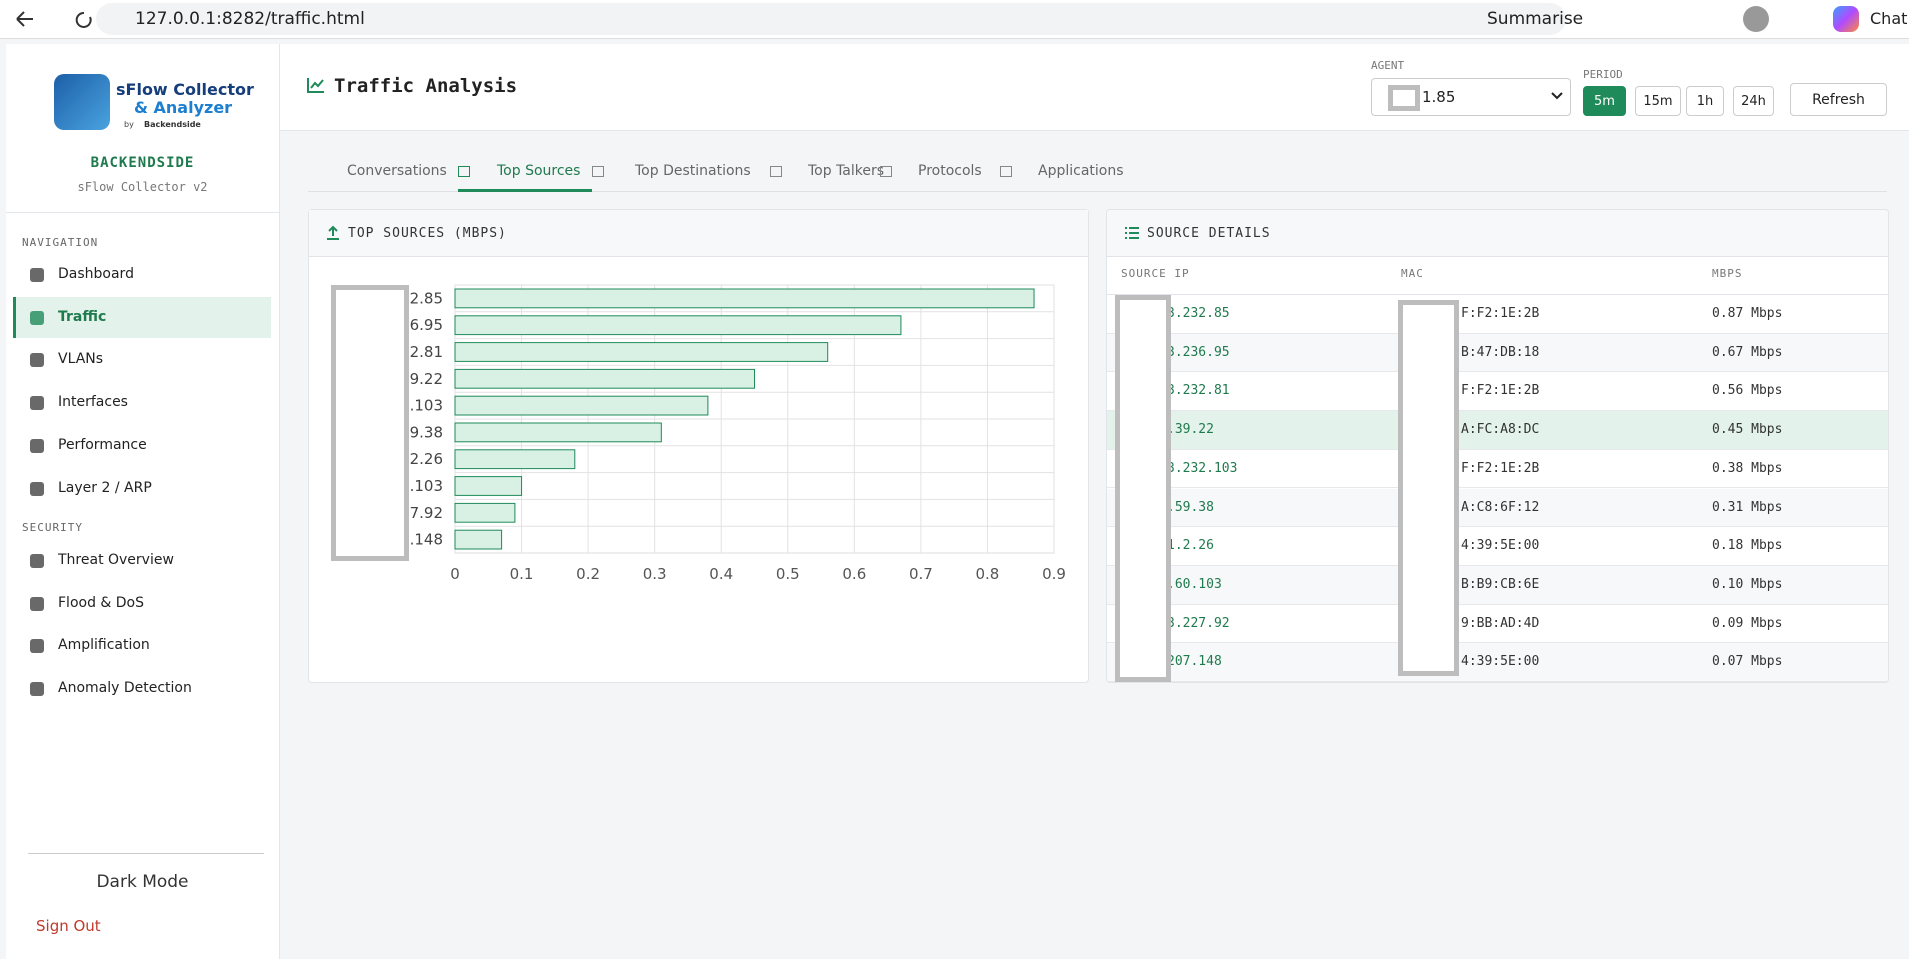  I want to click on x-tick-label: 0.7, so click(921, 574).